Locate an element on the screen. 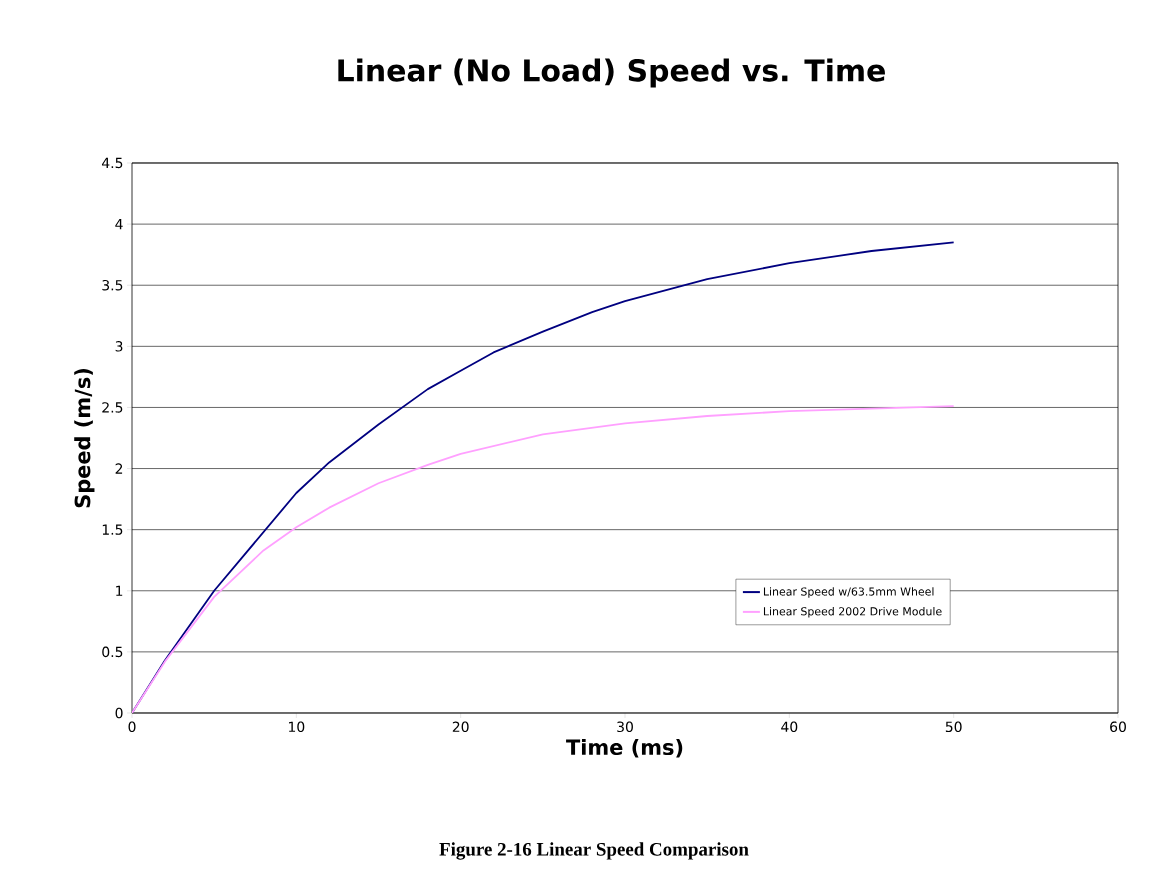 The width and height of the screenshot is (1172, 893). y-tick-label: 3 is located at coordinates (119, 346).